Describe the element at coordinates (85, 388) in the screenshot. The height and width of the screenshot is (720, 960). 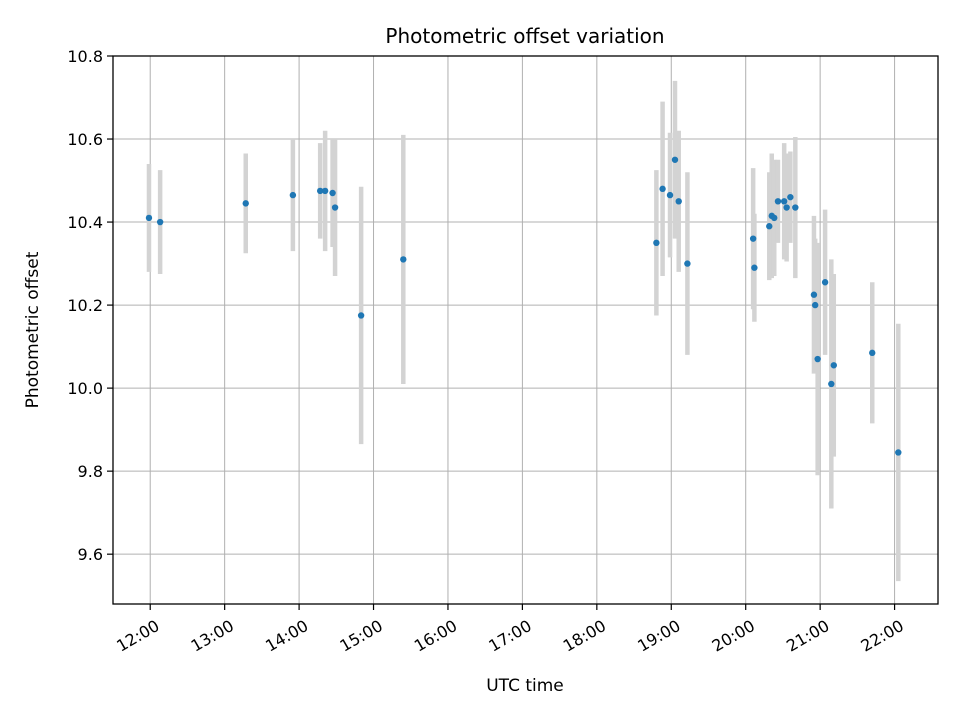
I see `y-tick-label: 10.0` at that location.